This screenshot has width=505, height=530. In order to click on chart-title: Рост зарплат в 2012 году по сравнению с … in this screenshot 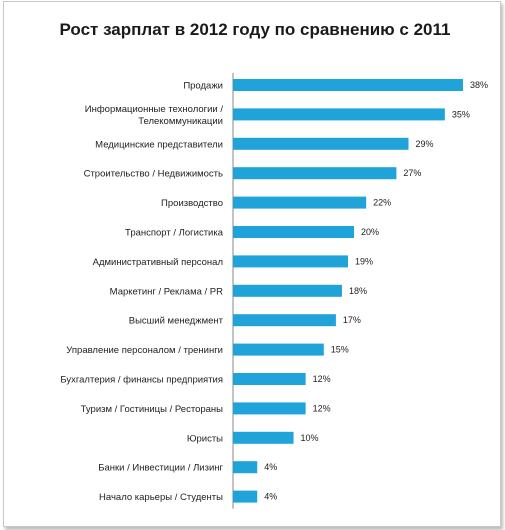, I will do `click(255, 29)`.